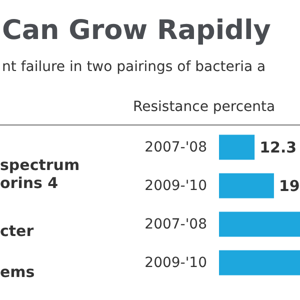 The width and height of the screenshot is (300, 300). What do you see at coordinates (204, 107) in the screenshot?
I see `x-axis-title: Resistance percenta` at bounding box center [204, 107].